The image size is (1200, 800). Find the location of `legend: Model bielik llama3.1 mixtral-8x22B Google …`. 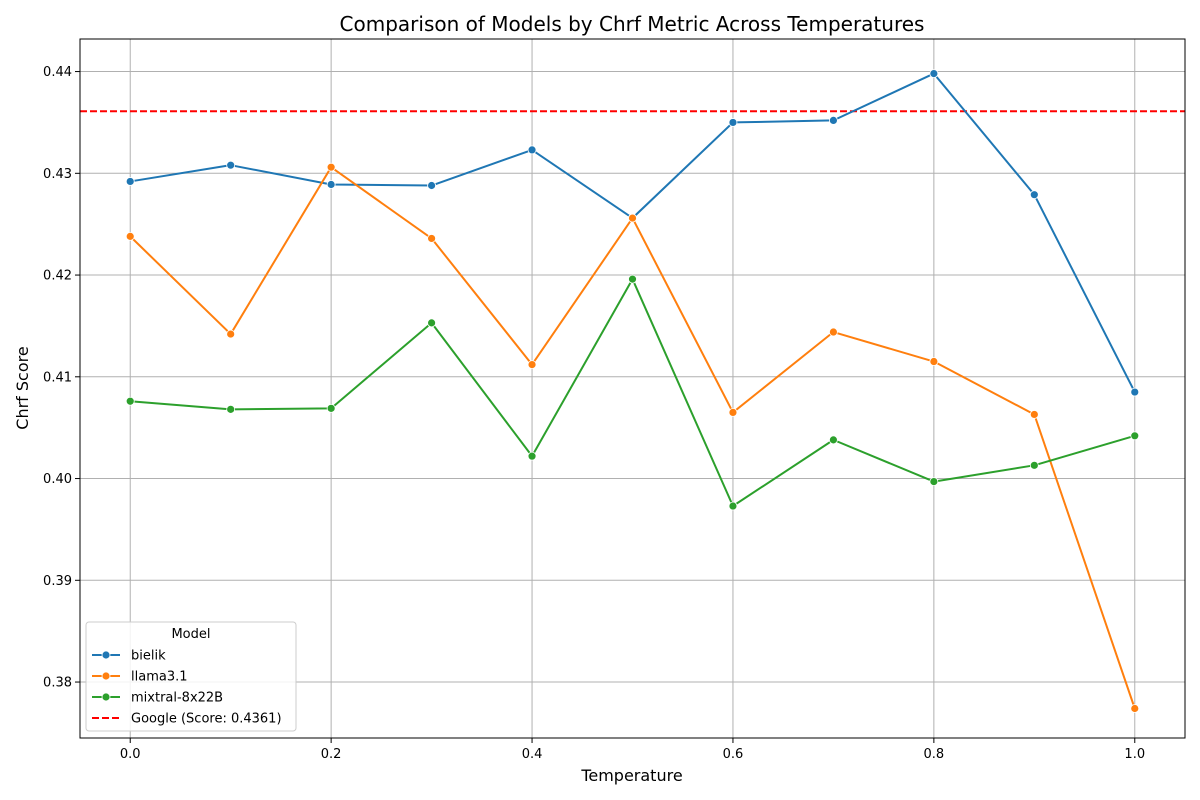

legend: Model bielik llama3.1 mixtral-8x22B Google … is located at coordinates (191, 676).